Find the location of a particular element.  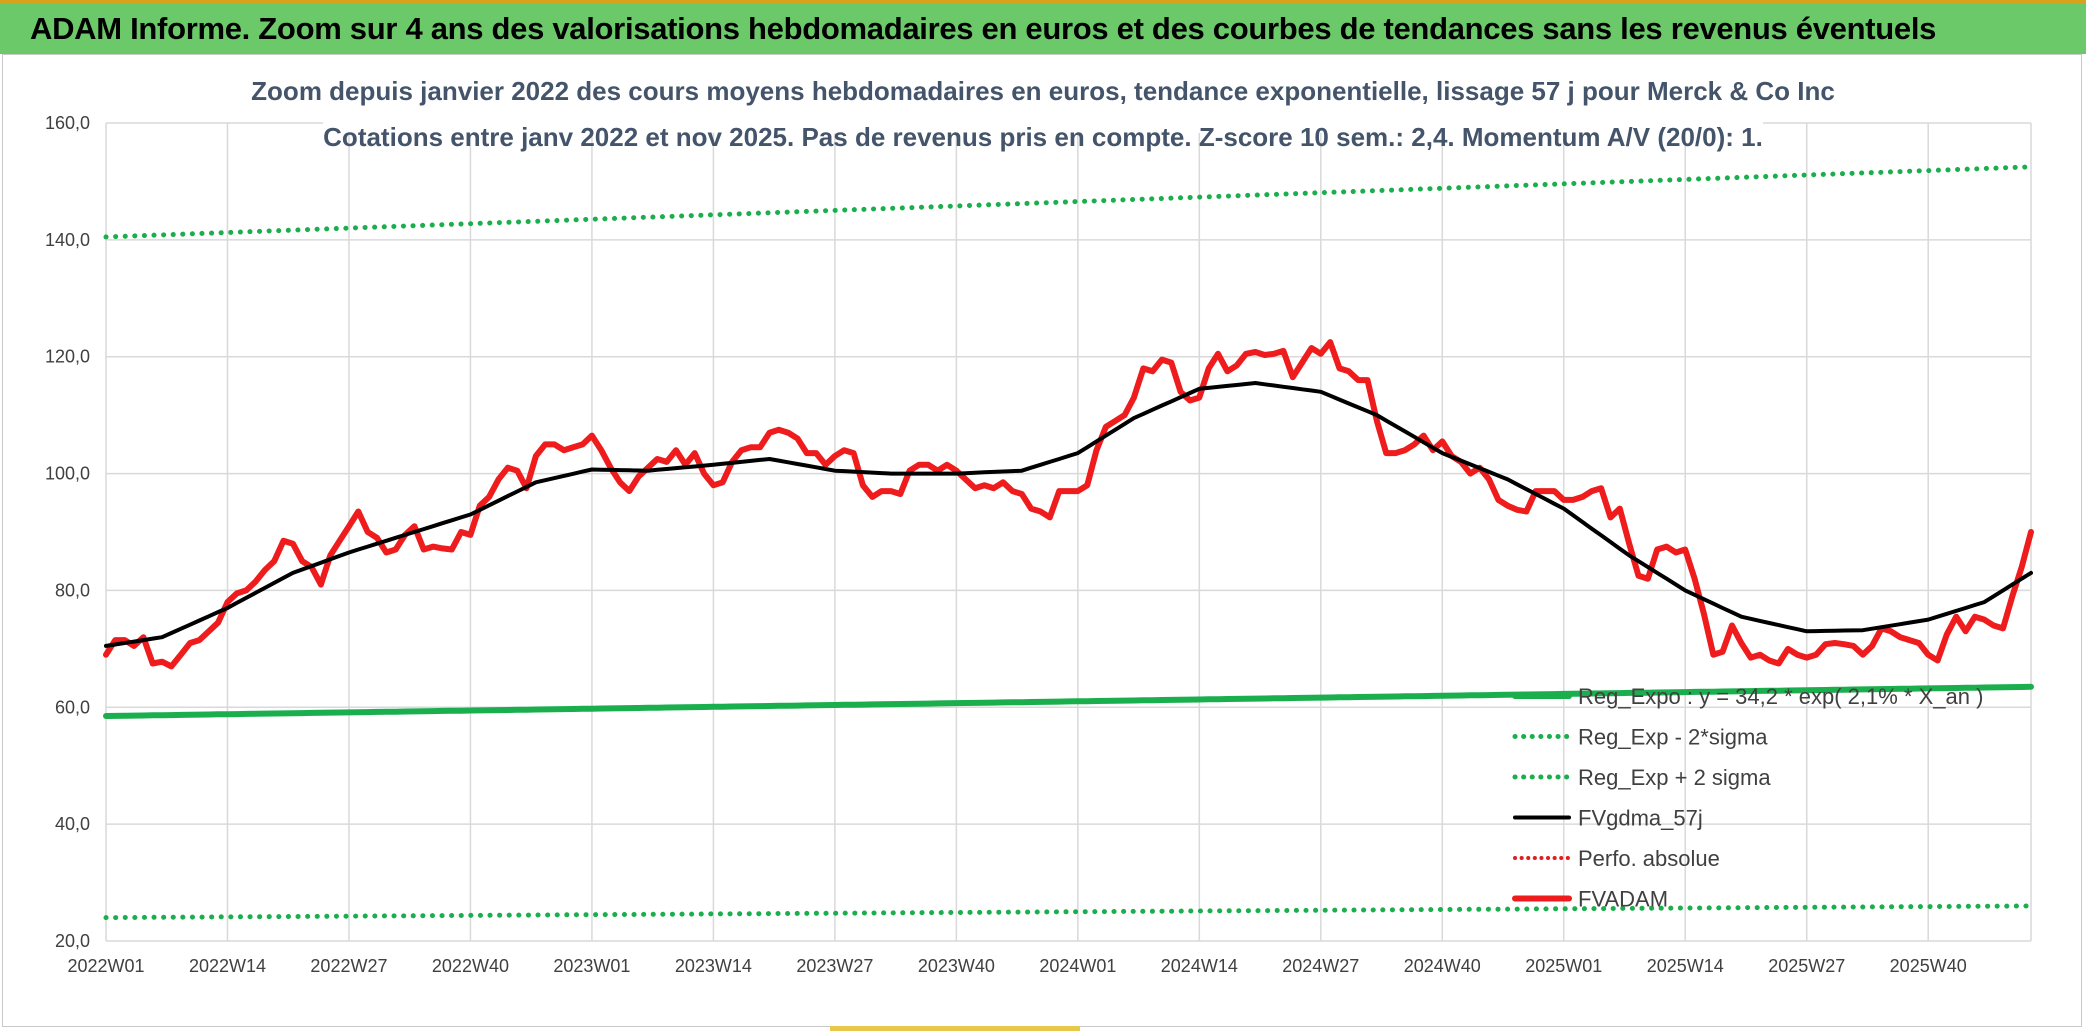

legend-label: Reg_Exp - 2*sigma is located at coordinates (1673, 737).